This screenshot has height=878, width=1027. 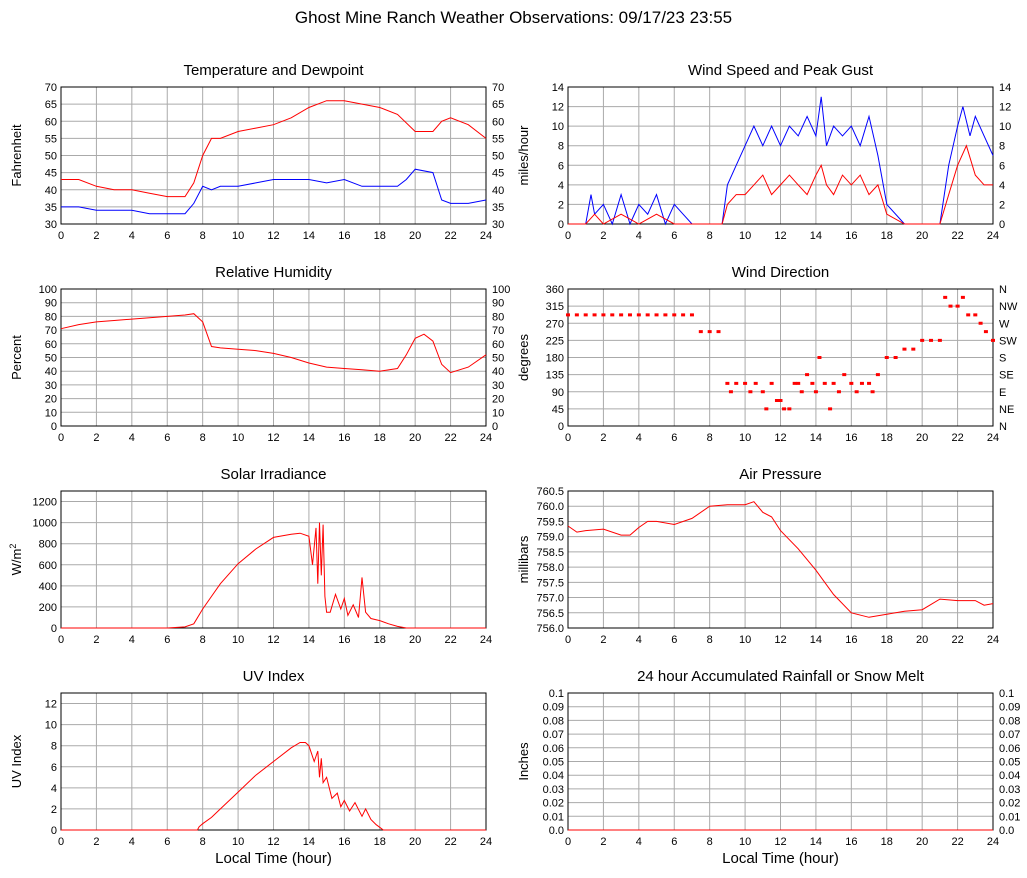 I want to click on y-tick-label: 760.0, so click(x=550, y=507).